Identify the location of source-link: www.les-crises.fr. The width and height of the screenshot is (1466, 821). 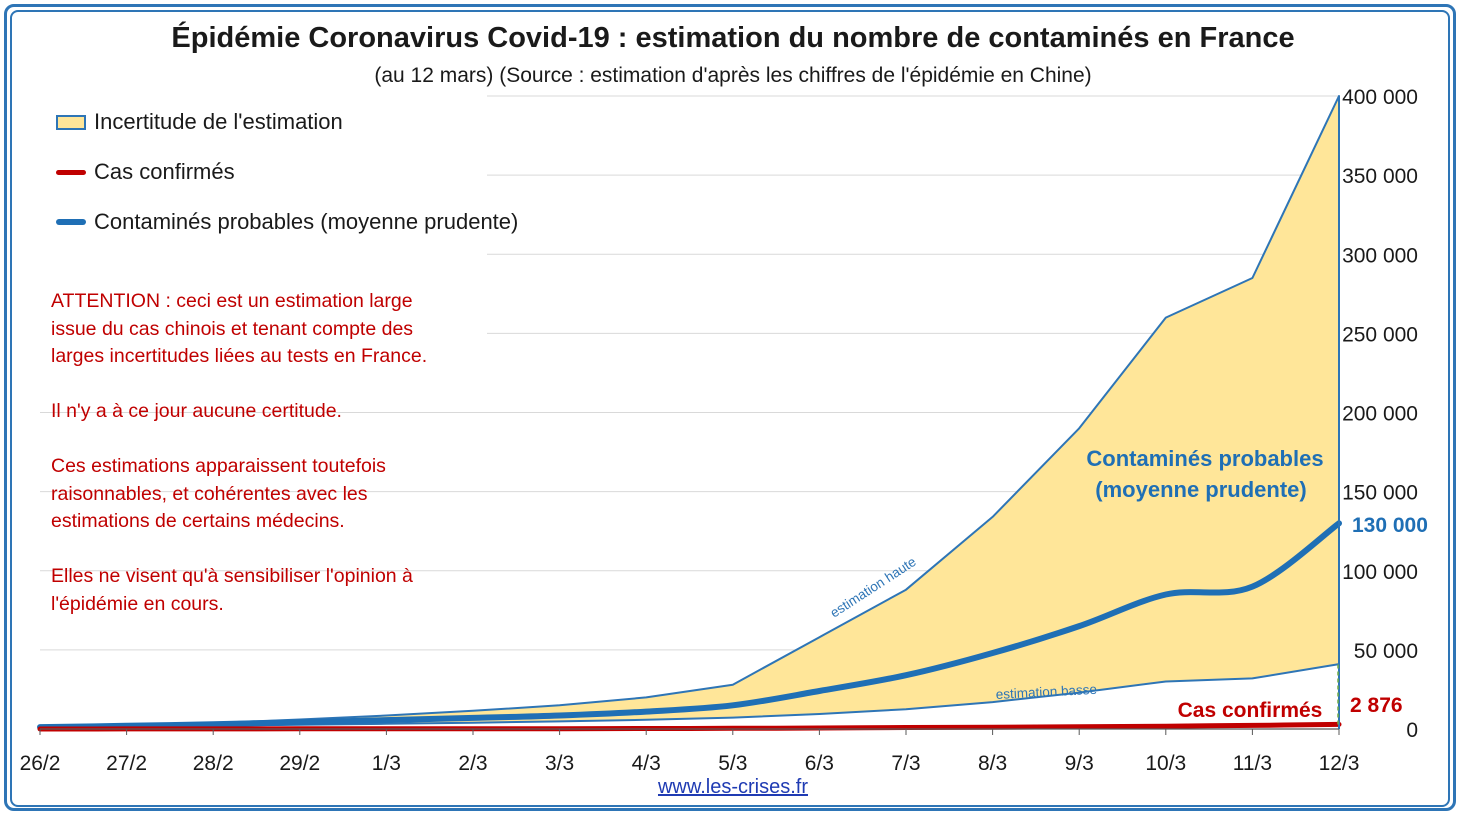
(732, 787).